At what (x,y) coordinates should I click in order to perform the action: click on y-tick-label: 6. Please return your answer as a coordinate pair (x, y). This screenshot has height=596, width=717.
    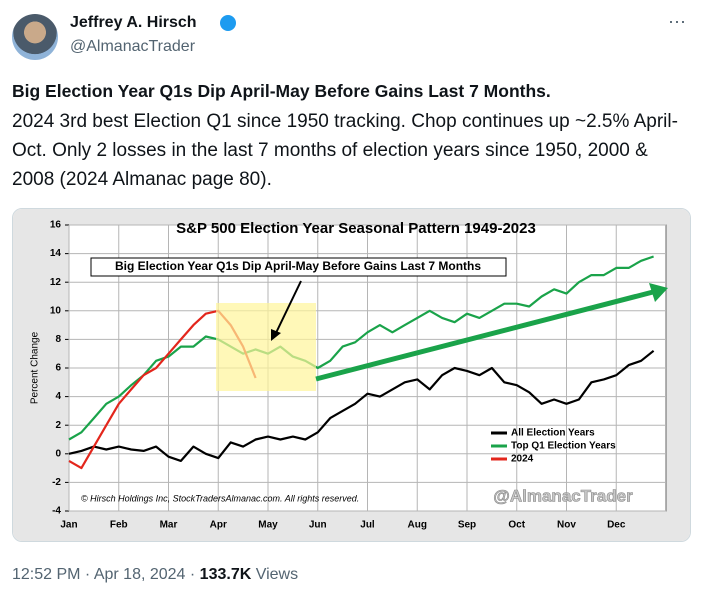
    Looking at the image, I should click on (58, 368).